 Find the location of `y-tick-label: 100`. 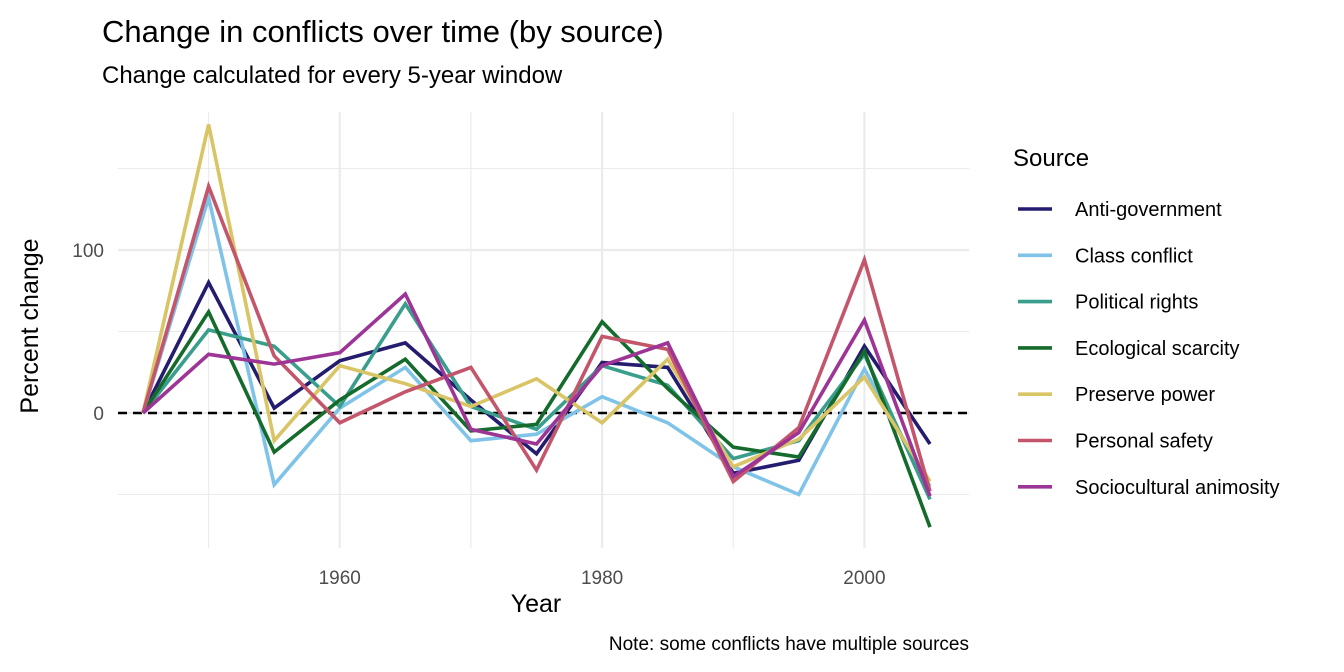

y-tick-label: 100 is located at coordinates (88, 251).